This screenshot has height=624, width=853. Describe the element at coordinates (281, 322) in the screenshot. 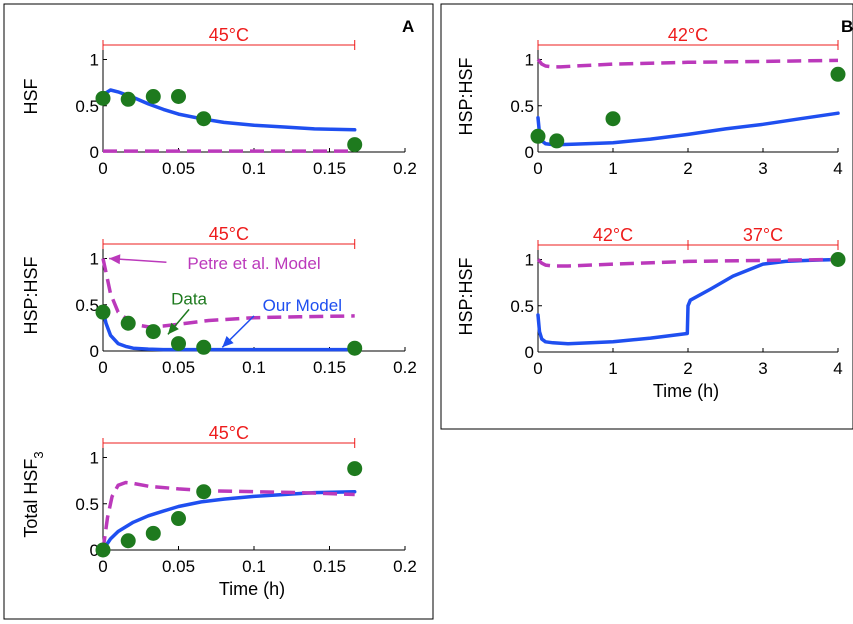

I see `annotation: Our Model` at that location.